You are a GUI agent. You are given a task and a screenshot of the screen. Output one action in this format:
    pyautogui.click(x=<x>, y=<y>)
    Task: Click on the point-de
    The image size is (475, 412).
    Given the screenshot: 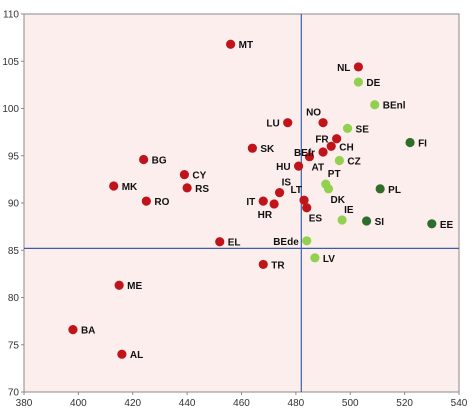 What is the action you would take?
    pyautogui.click(x=358, y=82)
    